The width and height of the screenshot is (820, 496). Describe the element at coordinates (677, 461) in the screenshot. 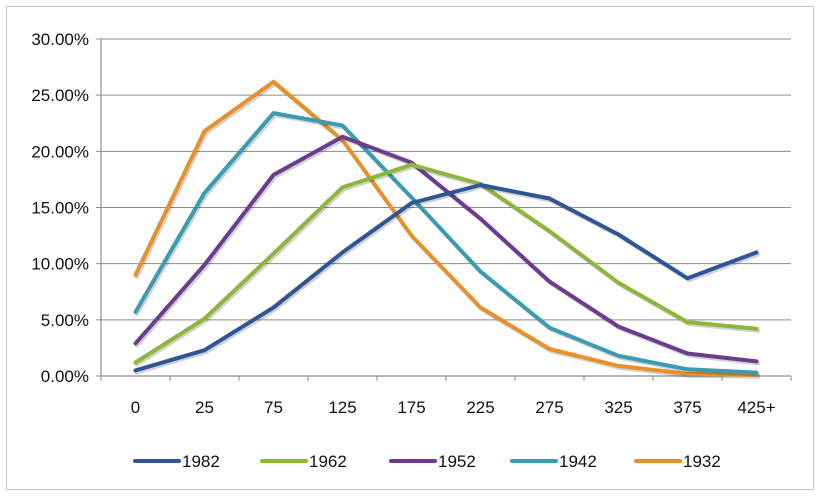

I see `legend-item-1932: 1932` at that location.